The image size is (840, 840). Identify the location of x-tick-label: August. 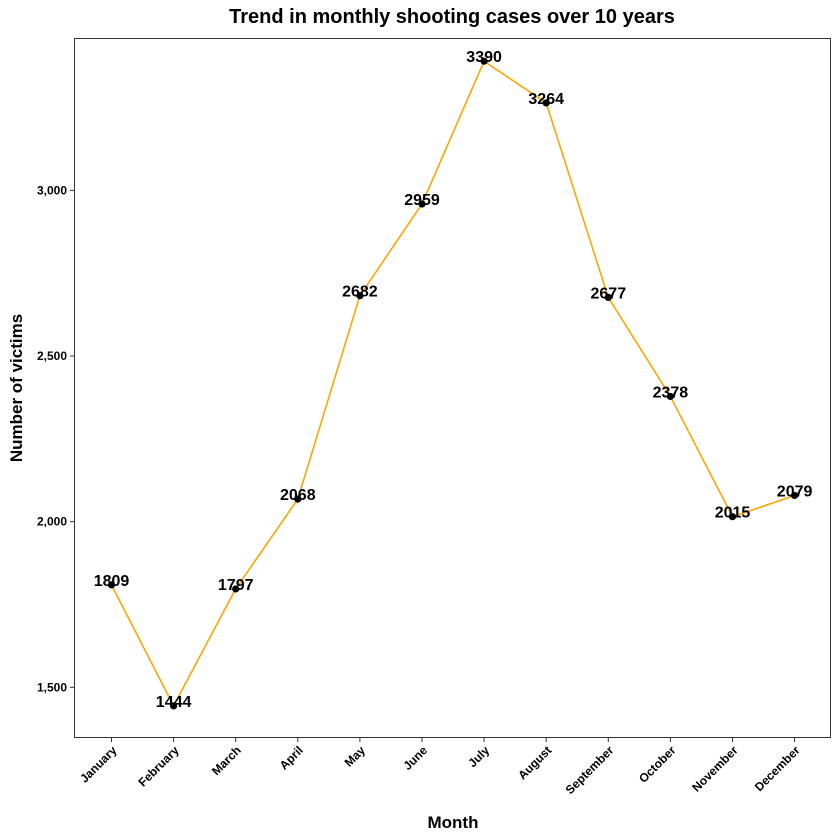
(534, 762).